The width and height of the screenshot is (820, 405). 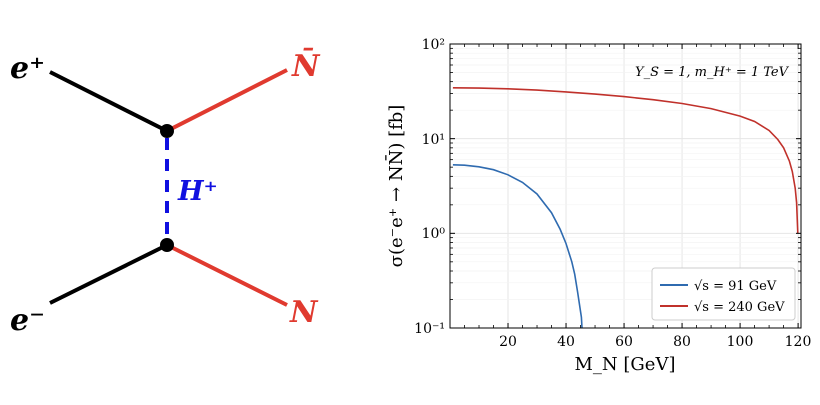 I want to click on n-line, so click(x=227, y=275).